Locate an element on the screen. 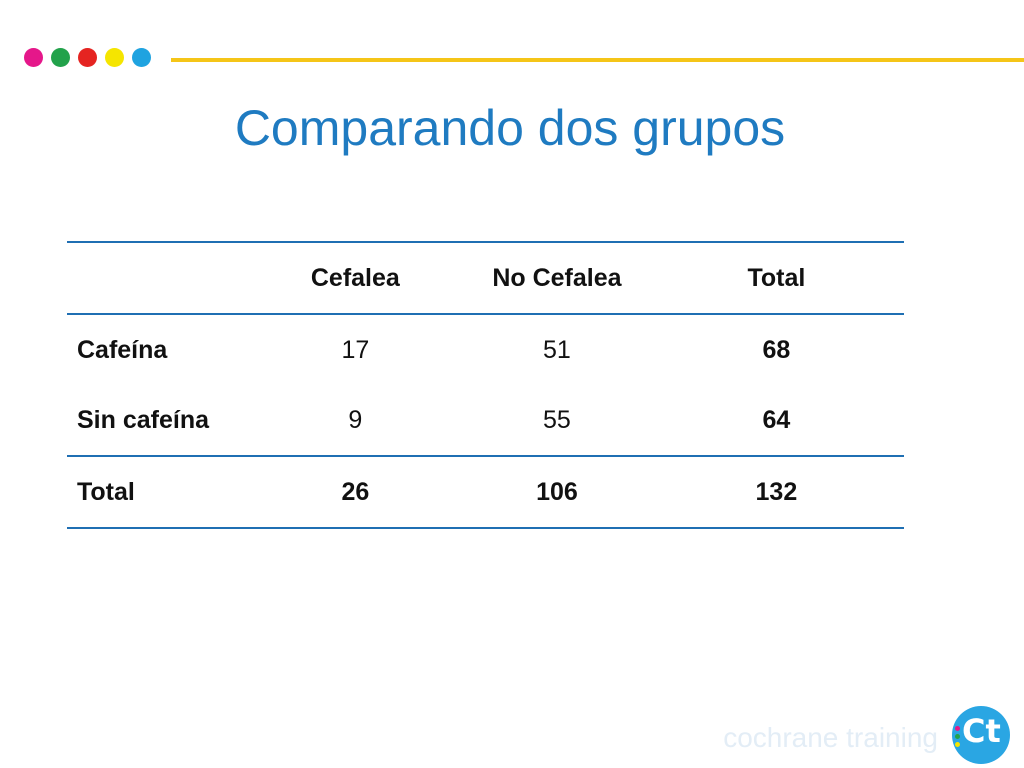  slide-title: Comparando dos grupos is located at coordinates (510, 128).